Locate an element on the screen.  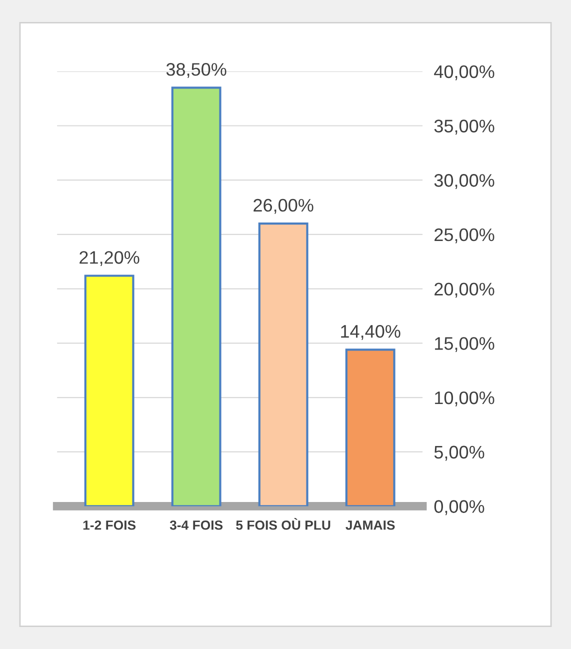
x-tick-label: 3-4 FOIS is located at coordinates (196, 525).